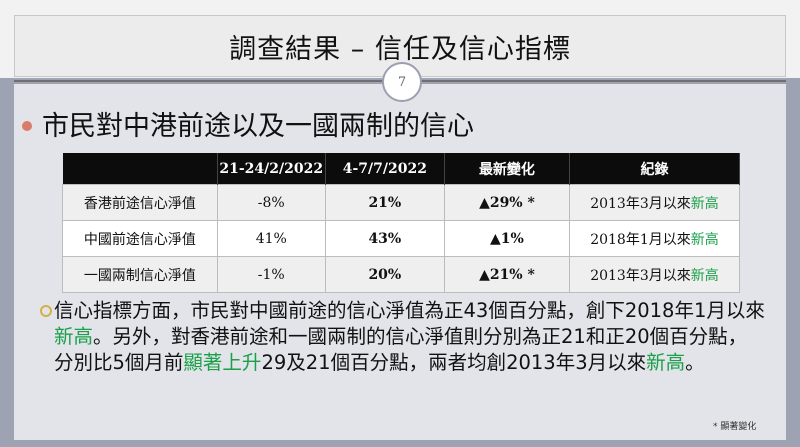 This screenshot has width=800, height=447. I want to click on cell-period-2: 20%, so click(384, 274).